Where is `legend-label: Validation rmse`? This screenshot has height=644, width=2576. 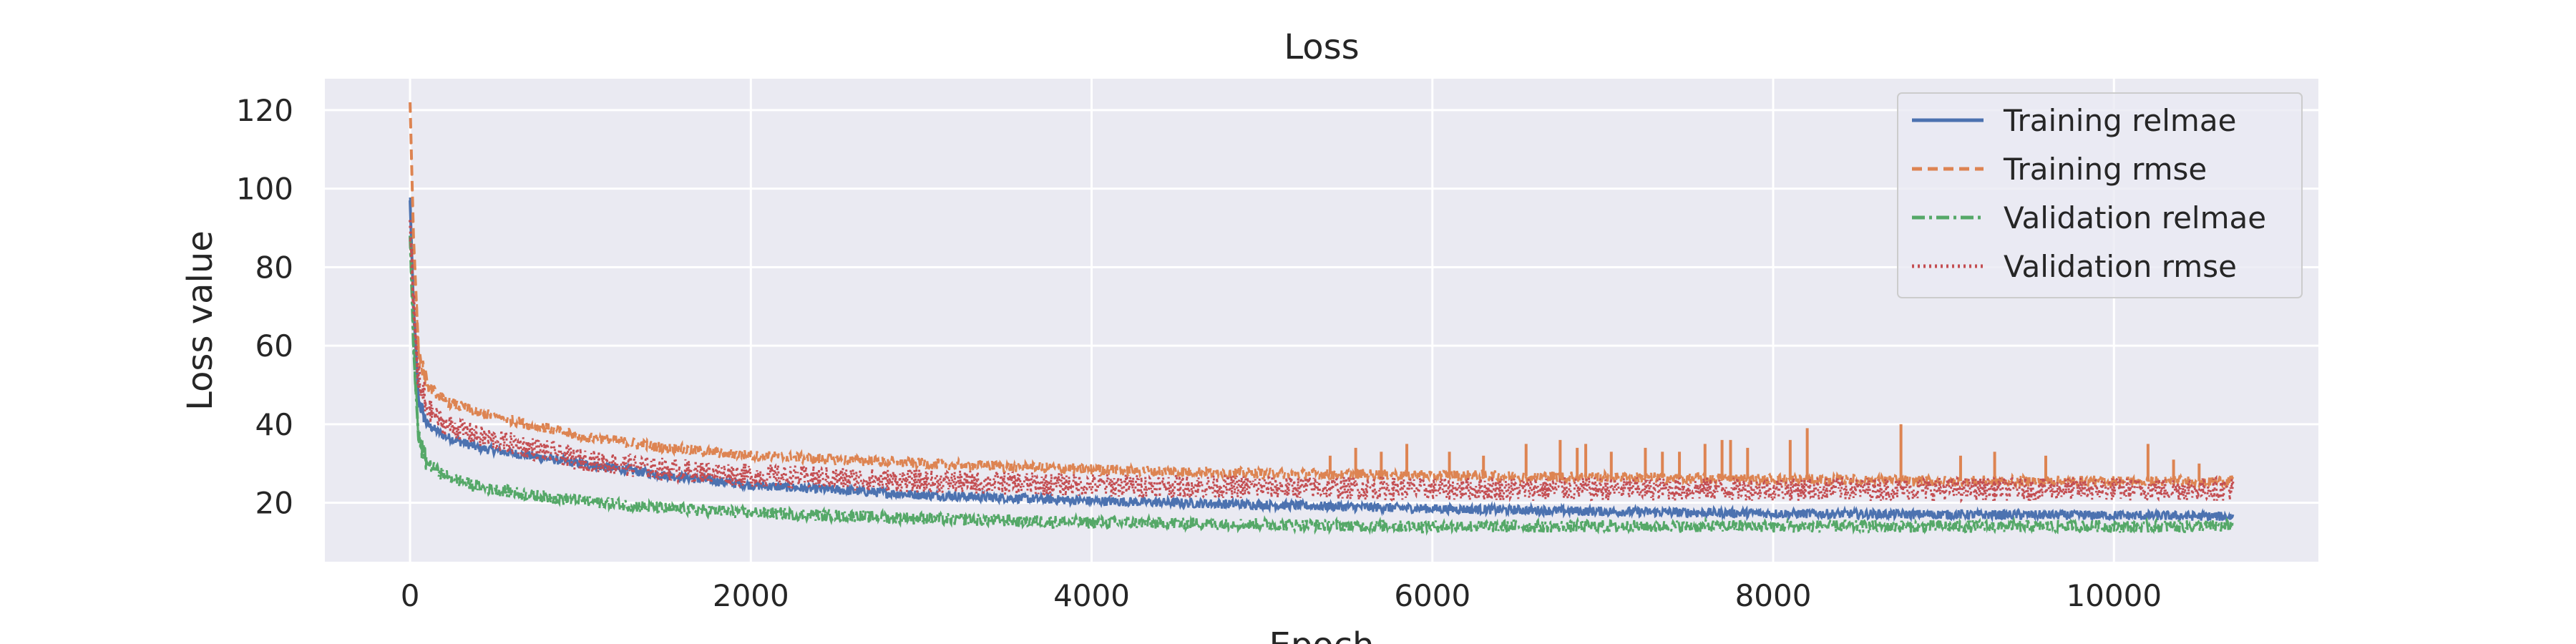 legend-label: Validation rmse is located at coordinates (2120, 266).